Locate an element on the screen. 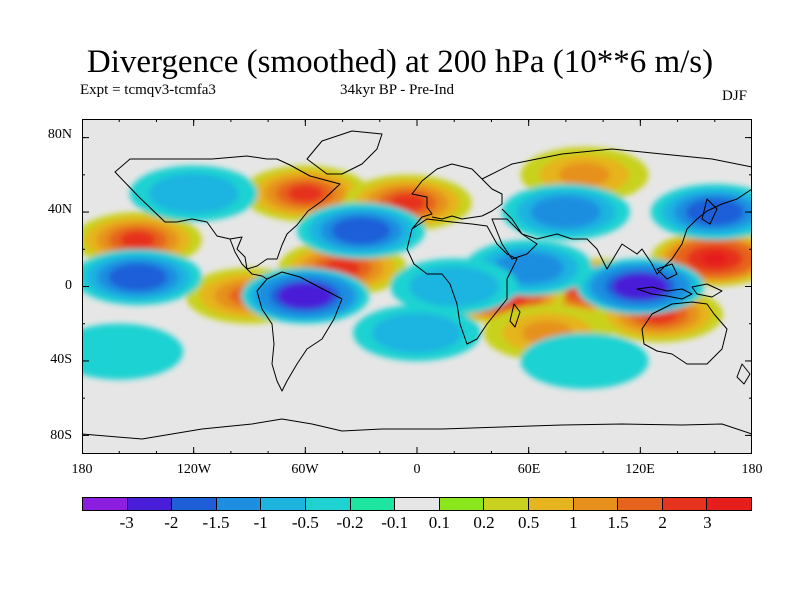 This screenshot has height=600, width=800. coast-new-zealand is located at coordinates (743, 374).